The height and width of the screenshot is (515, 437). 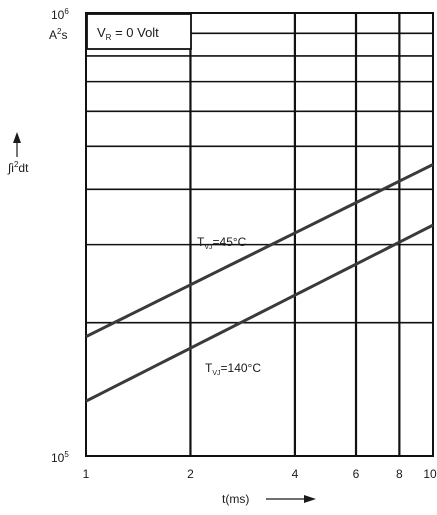 What do you see at coordinates (190, 474) in the screenshot?
I see `x-tick-label: 2` at bounding box center [190, 474].